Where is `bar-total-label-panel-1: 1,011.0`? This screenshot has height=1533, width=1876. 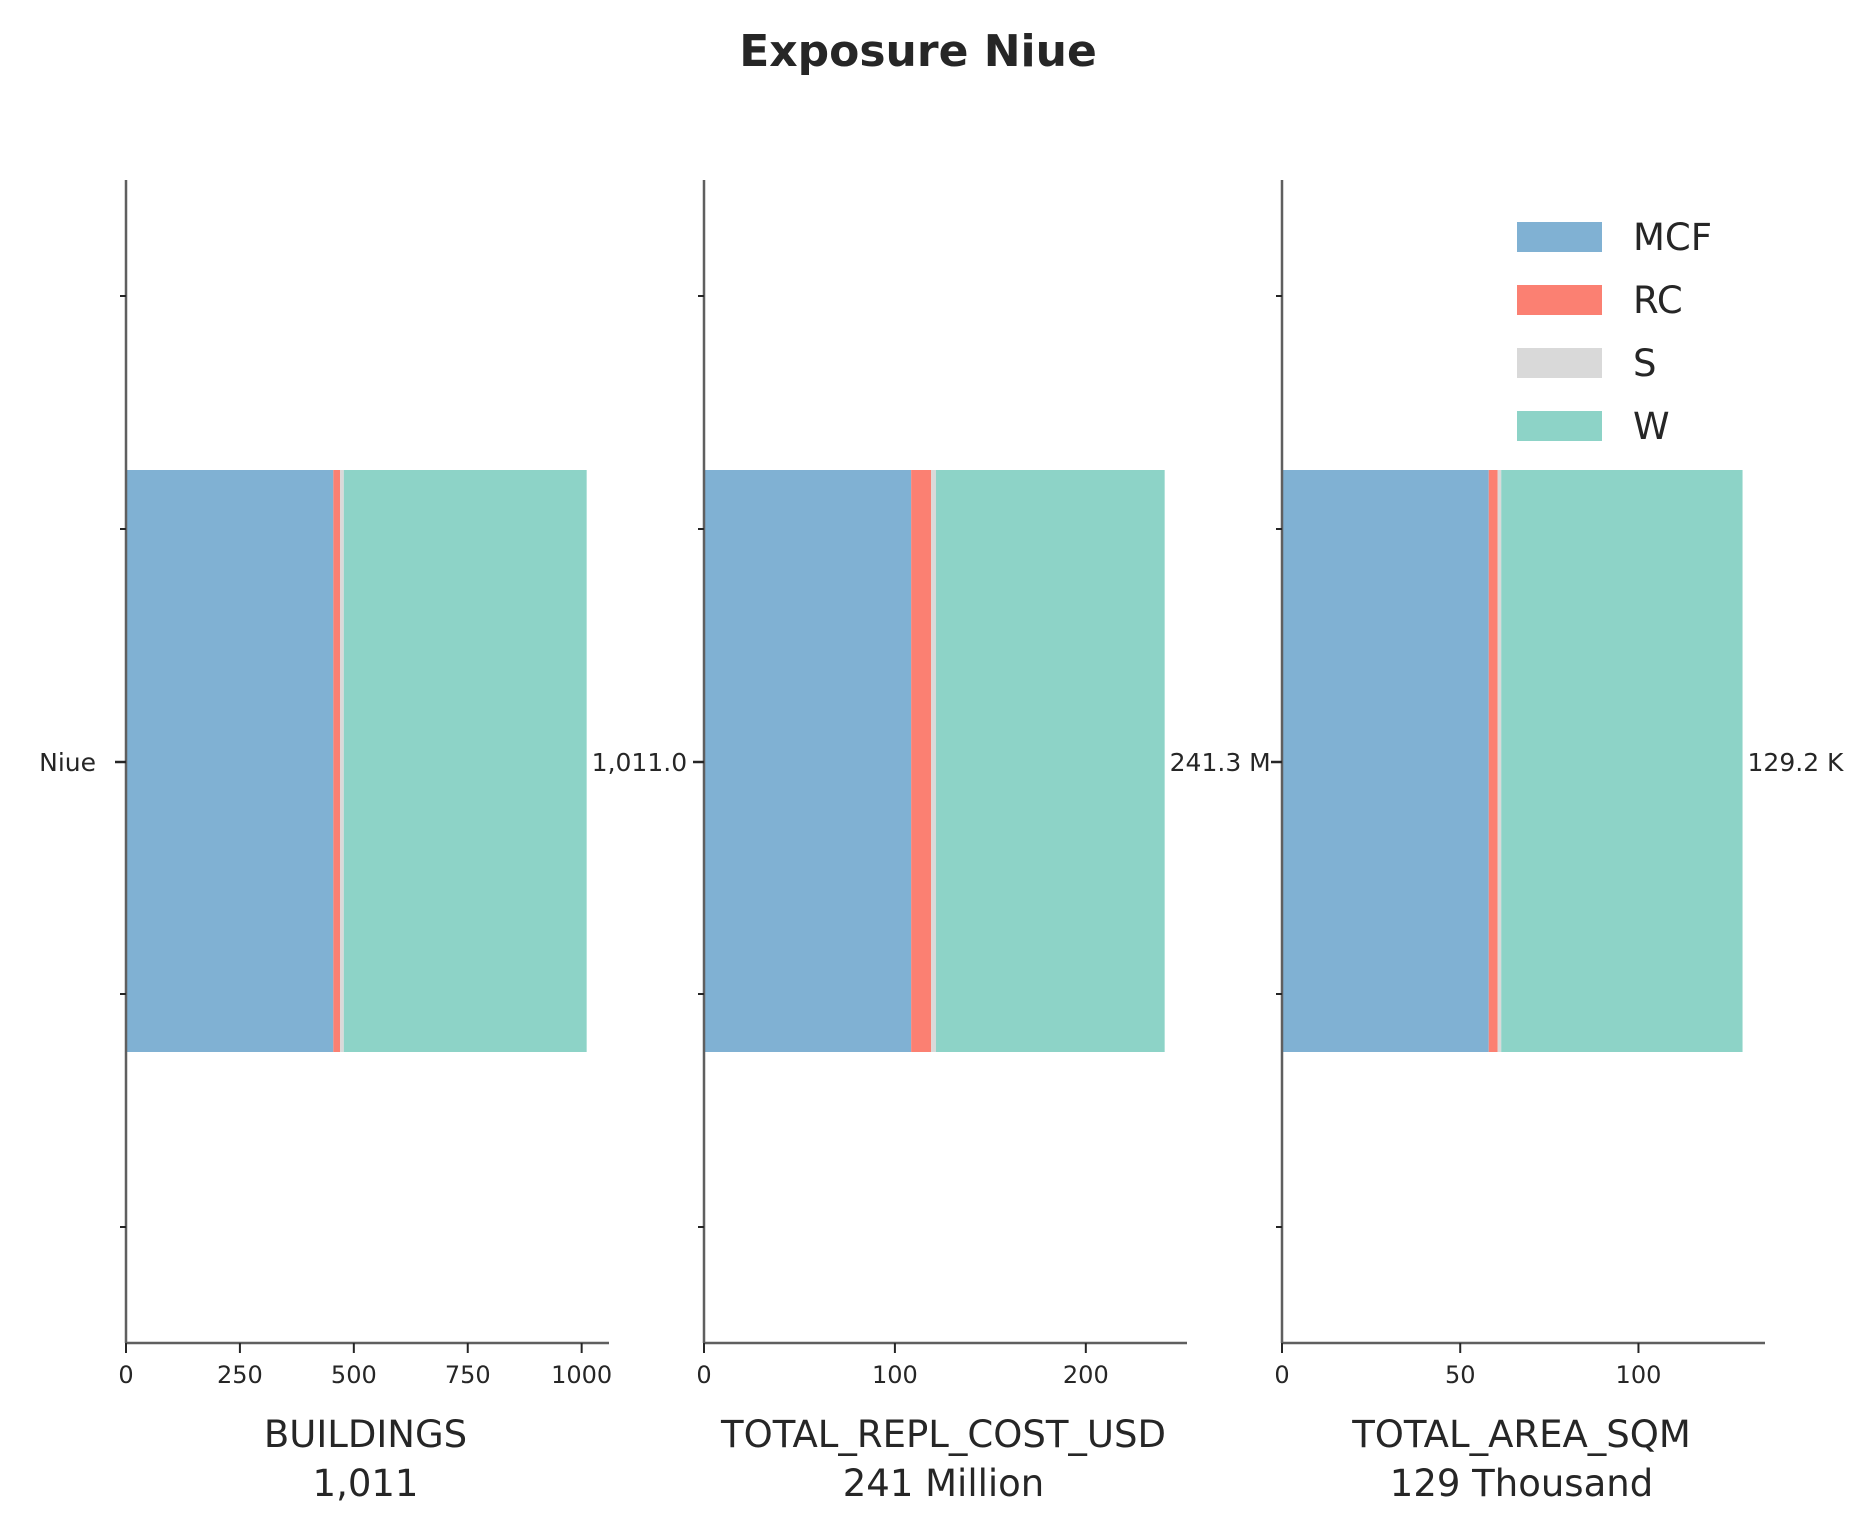
bar-total-label-panel-1: 1,011.0 is located at coordinates (639, 762).